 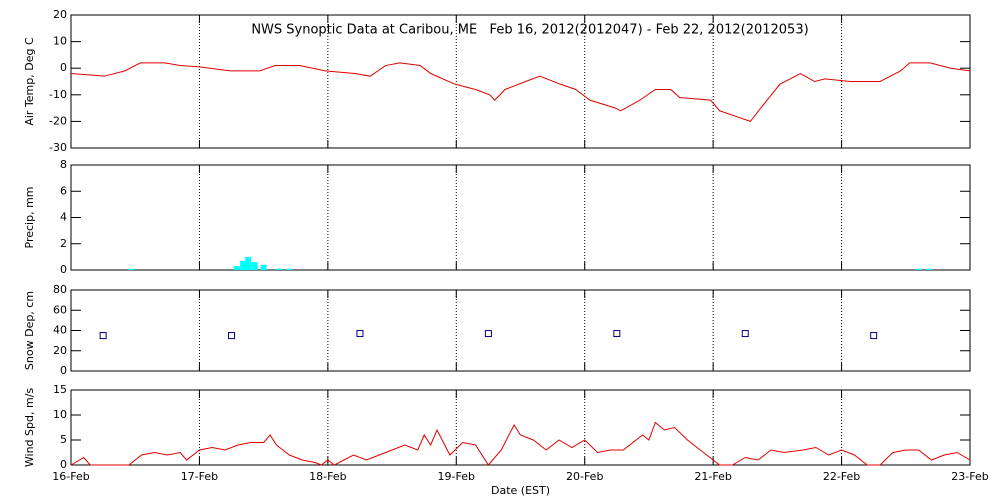 I want to click on y-tick-label: 4, so click(x=63, y=217).